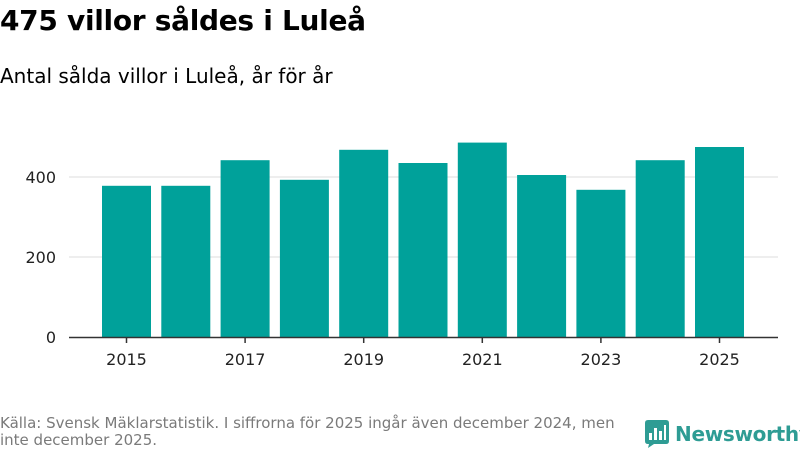  I want to click on x-tick-label: 2015, so click(126, 359).